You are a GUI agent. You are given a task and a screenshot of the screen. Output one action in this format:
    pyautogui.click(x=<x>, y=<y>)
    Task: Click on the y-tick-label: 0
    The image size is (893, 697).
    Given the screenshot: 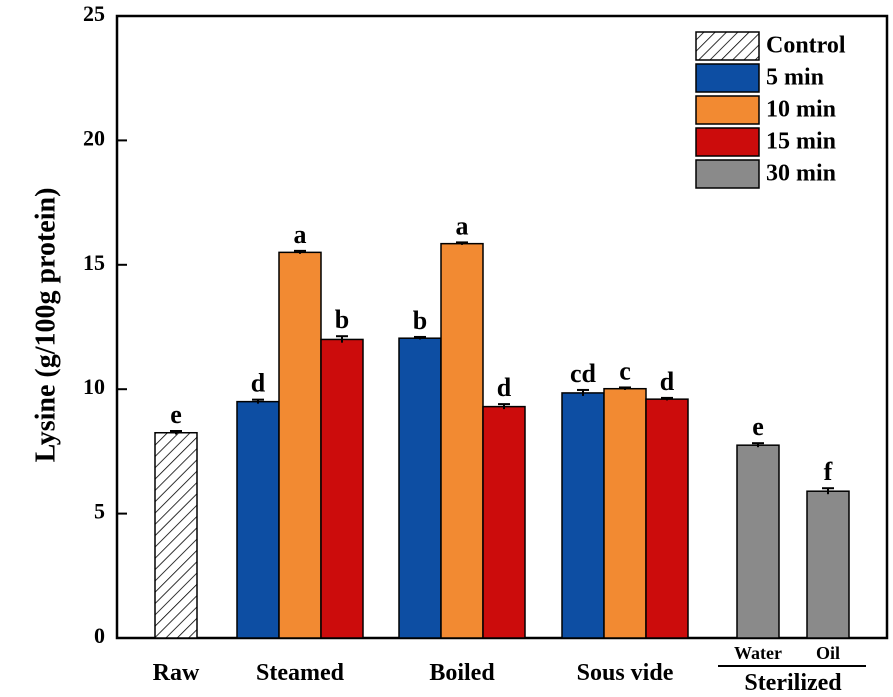 What is the action you would take?
    pyautogui.click(x=99, y=635)
    